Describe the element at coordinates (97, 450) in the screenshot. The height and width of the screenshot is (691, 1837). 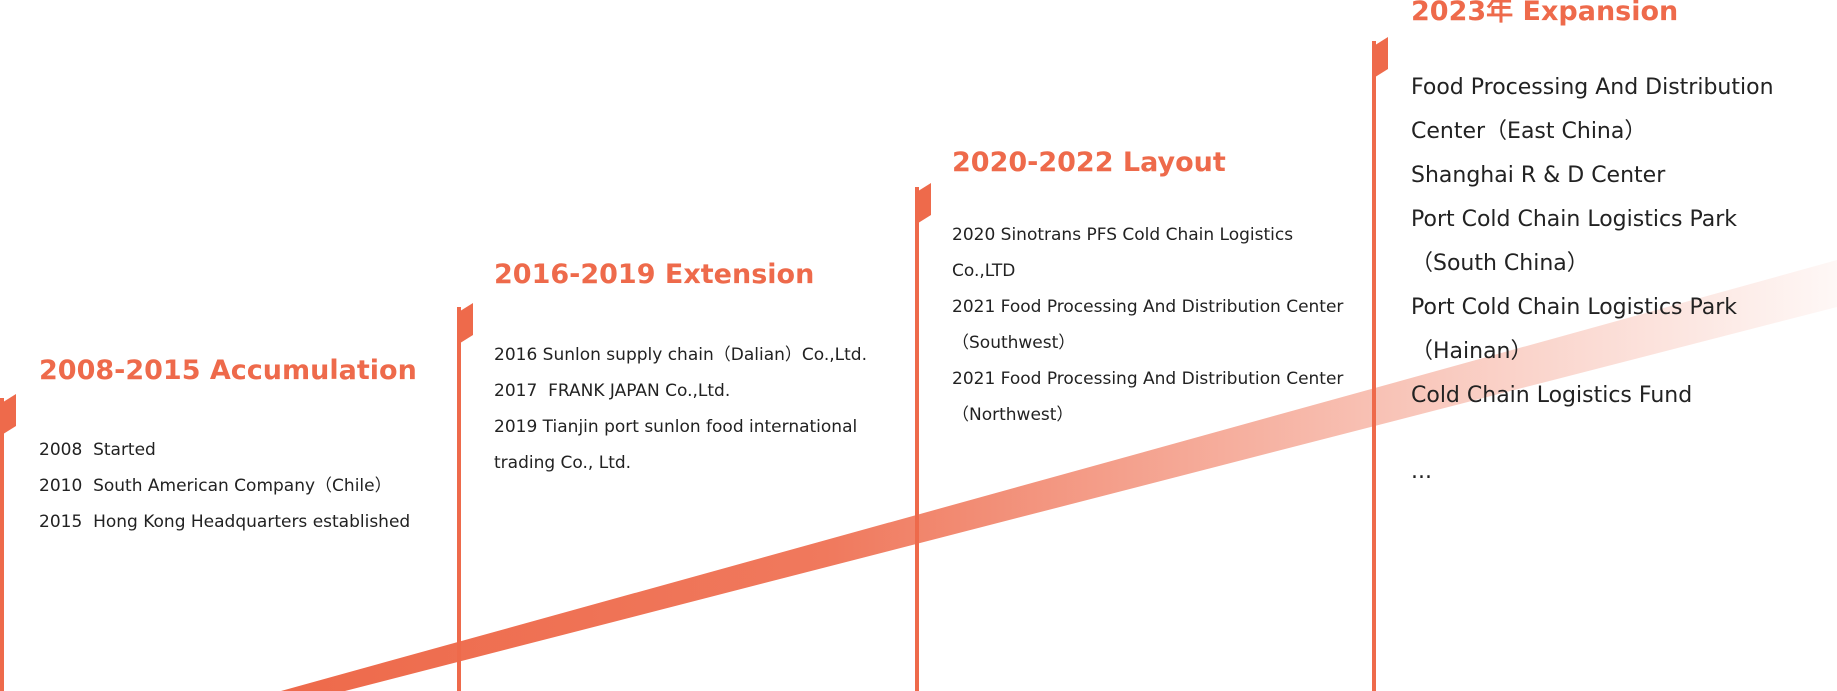
I see `section-item: 2008 Started` at that location.